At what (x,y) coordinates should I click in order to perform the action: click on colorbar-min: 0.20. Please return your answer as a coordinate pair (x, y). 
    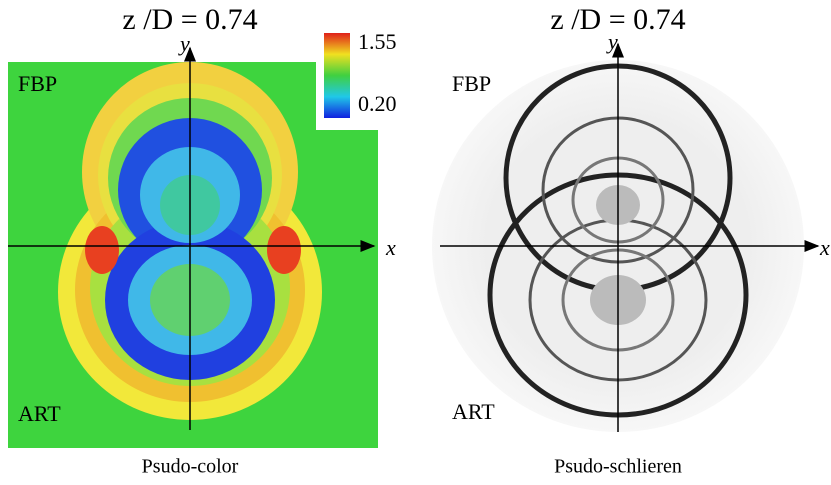
    Looking at the image, I should click on (377, 103).